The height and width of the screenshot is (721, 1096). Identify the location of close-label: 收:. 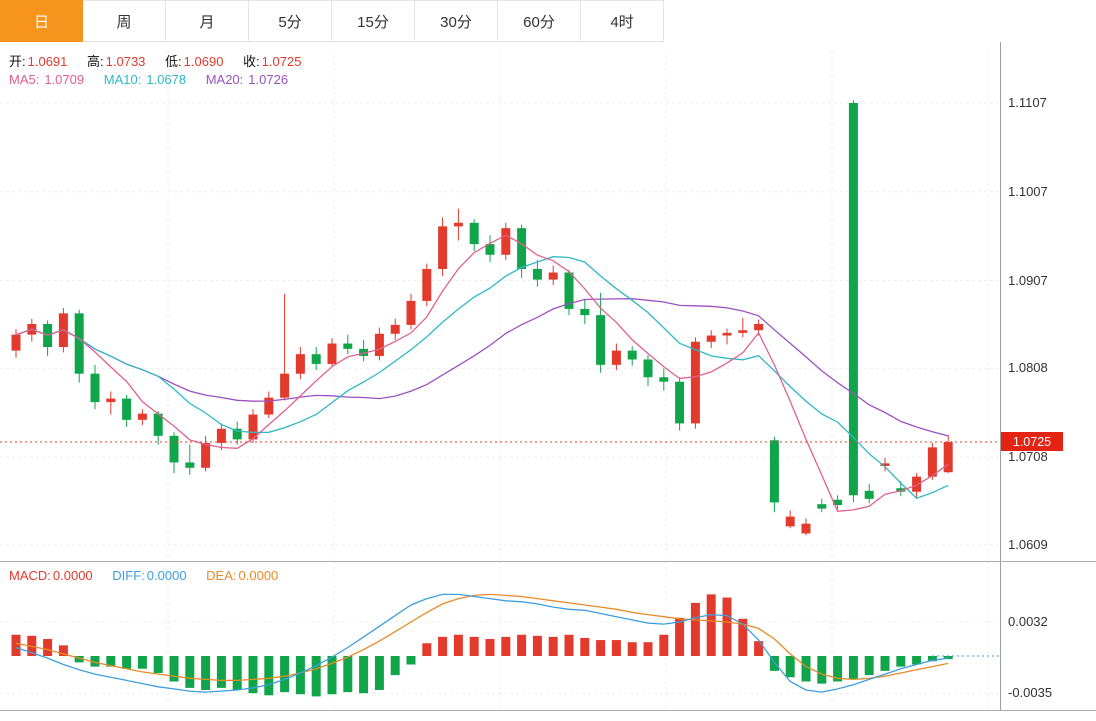
(251, 61).